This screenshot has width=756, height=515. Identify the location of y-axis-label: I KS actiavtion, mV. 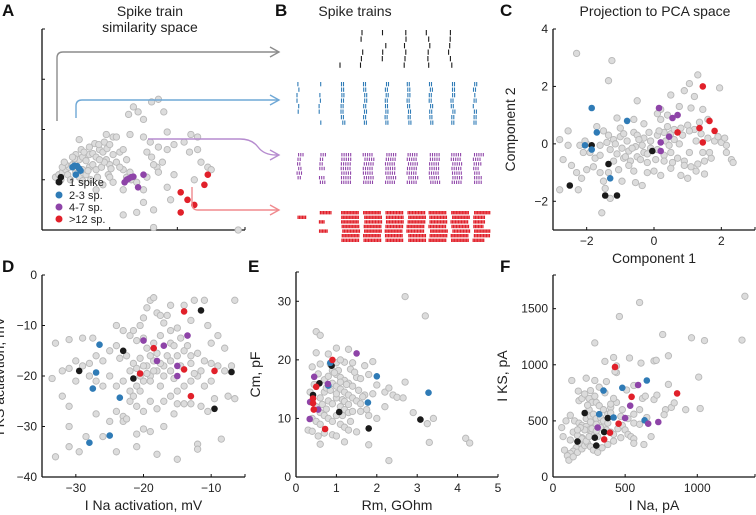
(3, 375).